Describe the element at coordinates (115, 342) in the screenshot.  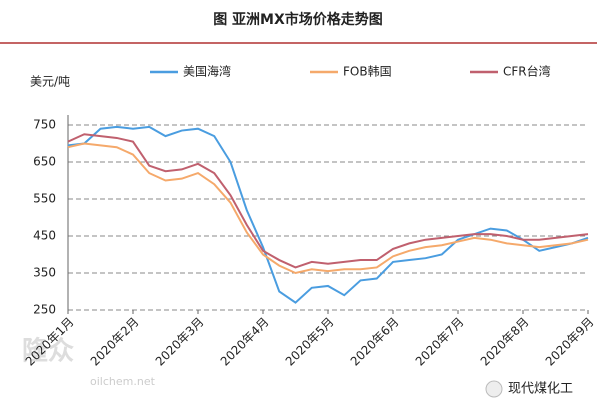
I see `x-tick-label: 2020年2月` at that location.